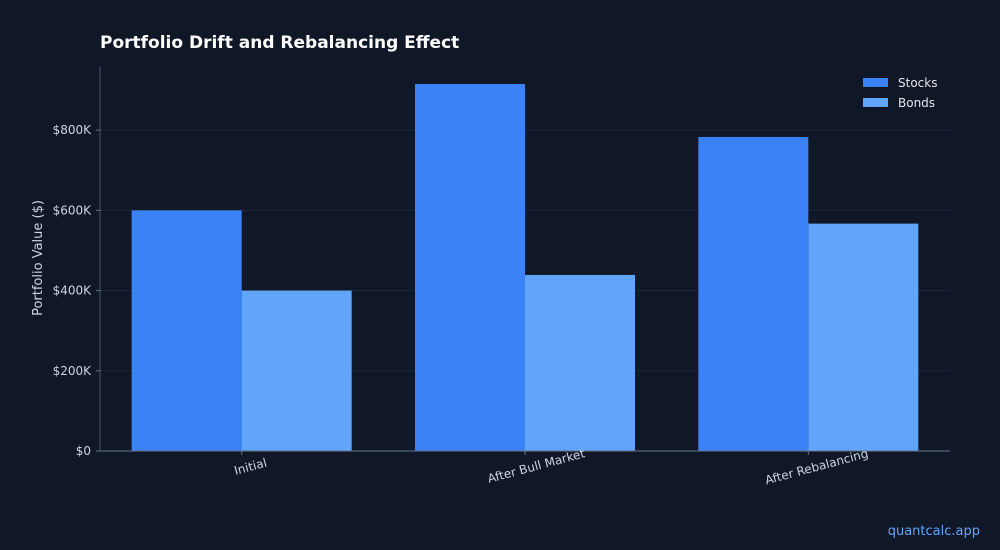  Describe the element at coordinates (83, 451) in the screenshot. I see `y-tick-label: $0` at that location.